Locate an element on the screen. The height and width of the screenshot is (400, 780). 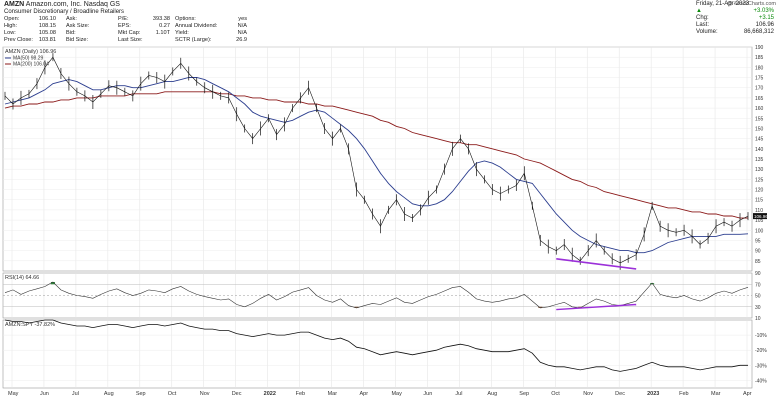
rsi-tick-label: 10 is located at coordinates (758, 319).